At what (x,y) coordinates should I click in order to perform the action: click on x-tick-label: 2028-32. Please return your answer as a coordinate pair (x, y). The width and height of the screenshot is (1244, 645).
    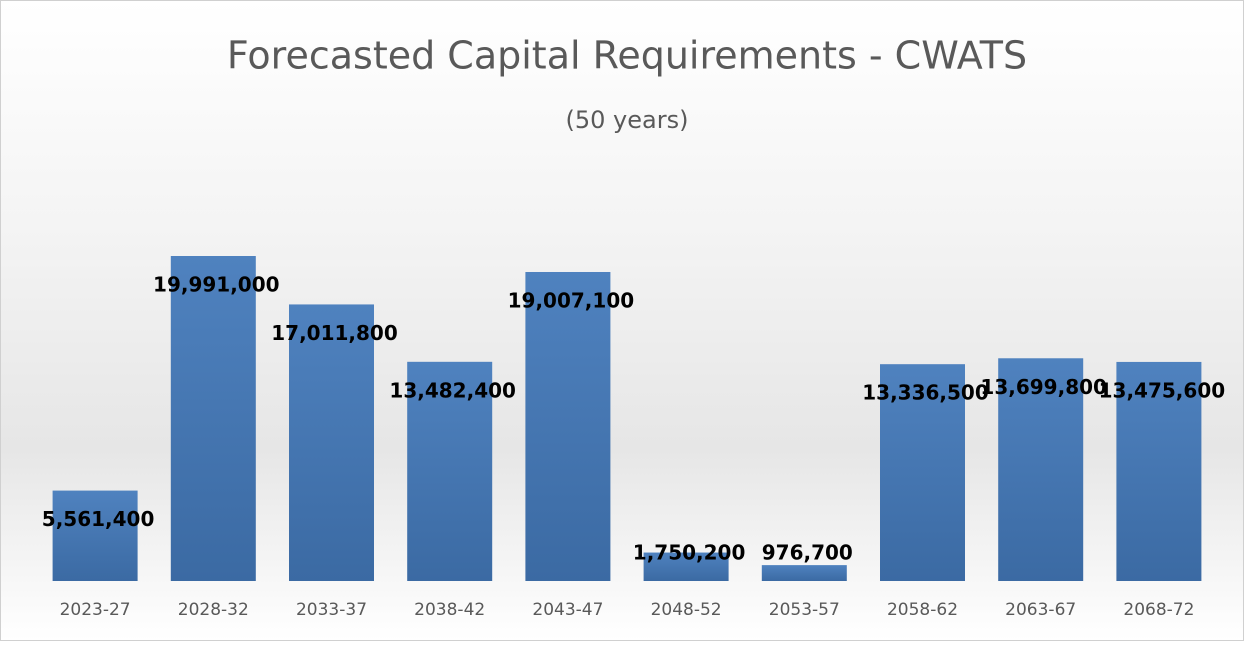
    Looking at the image, I should click on (213, 610).